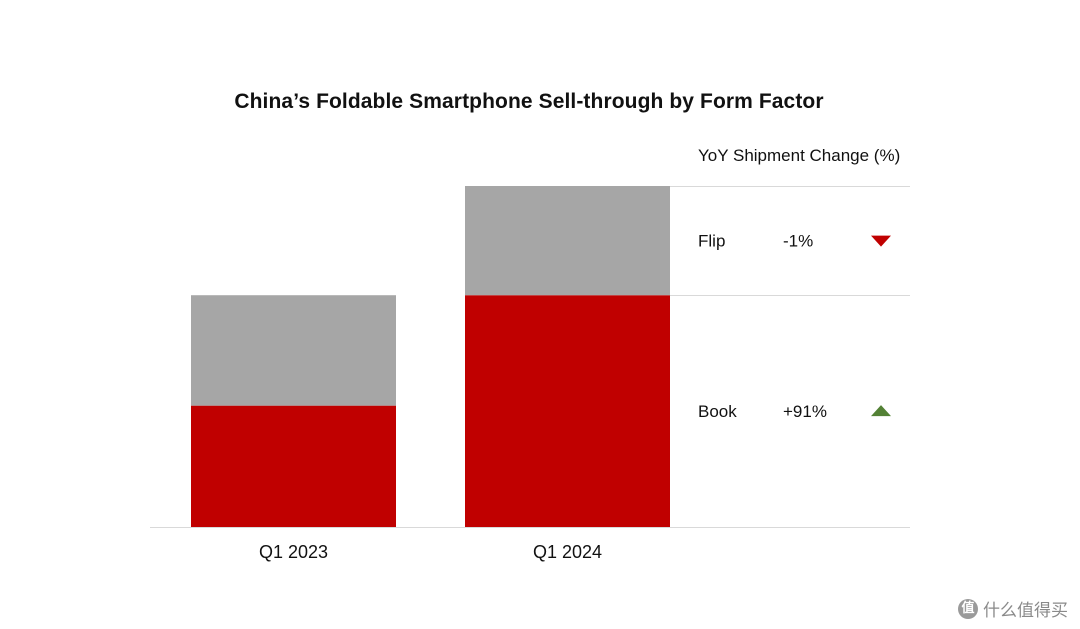 This screenshot has height=629, width=1080. I want to click on table-row-label: Flip, so click(711, 241).